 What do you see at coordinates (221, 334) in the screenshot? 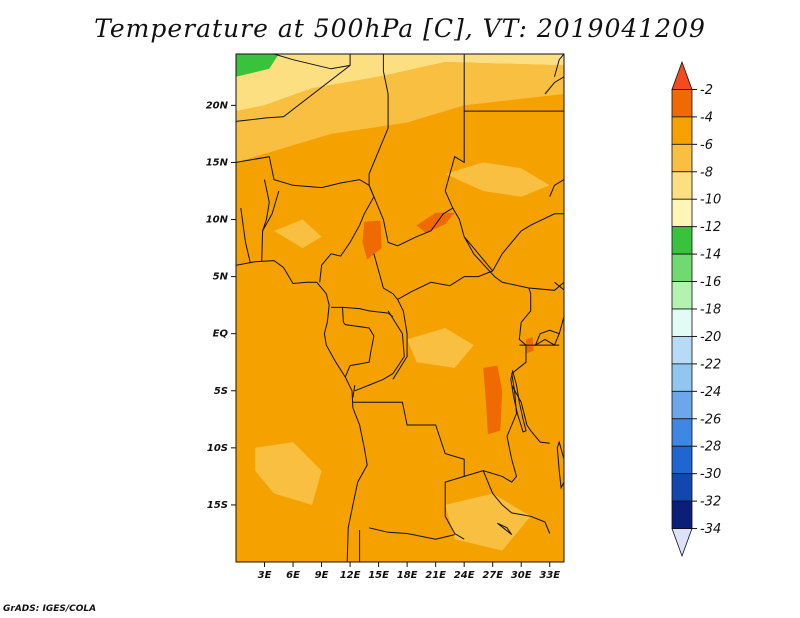
I see `lat-tick-label: EQ` at bounding box center [221, 334].